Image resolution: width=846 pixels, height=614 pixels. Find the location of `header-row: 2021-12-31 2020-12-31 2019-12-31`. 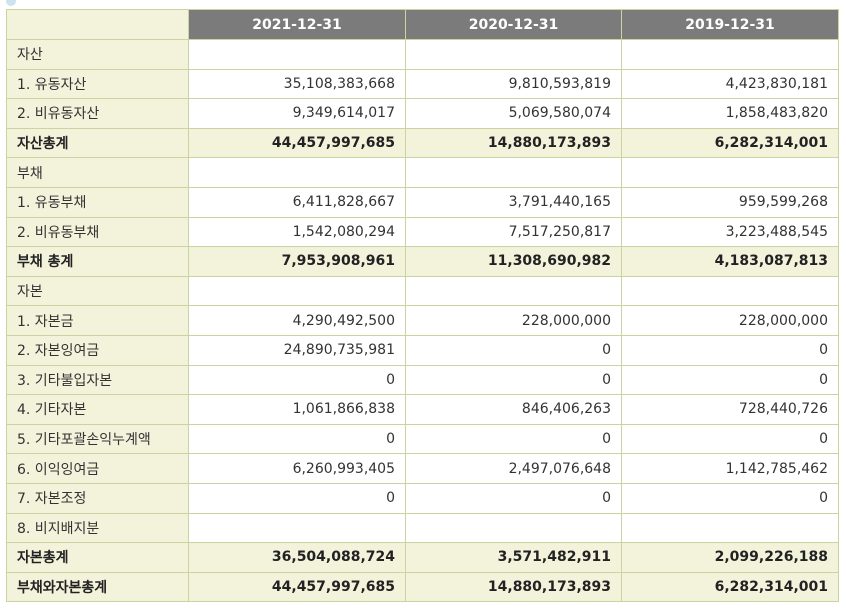

header-row: 2021-12-31 2020-12-31 2019-12-31 is located at coordinates (423, 25).